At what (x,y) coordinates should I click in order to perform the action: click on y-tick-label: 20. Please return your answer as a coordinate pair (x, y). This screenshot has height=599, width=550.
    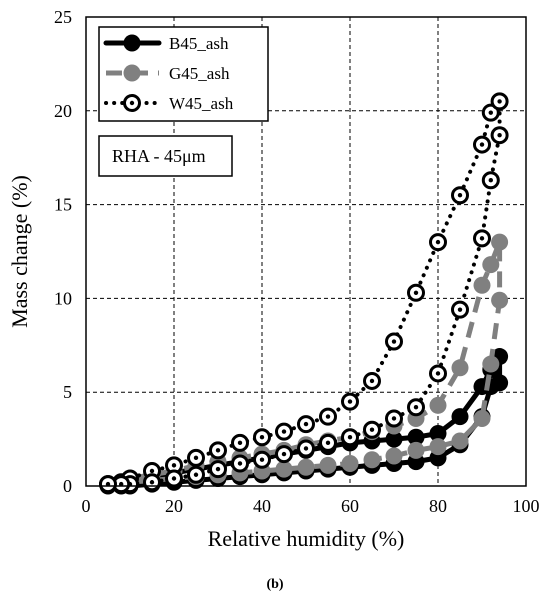
    Looking at the image, I should click on (63, 111).